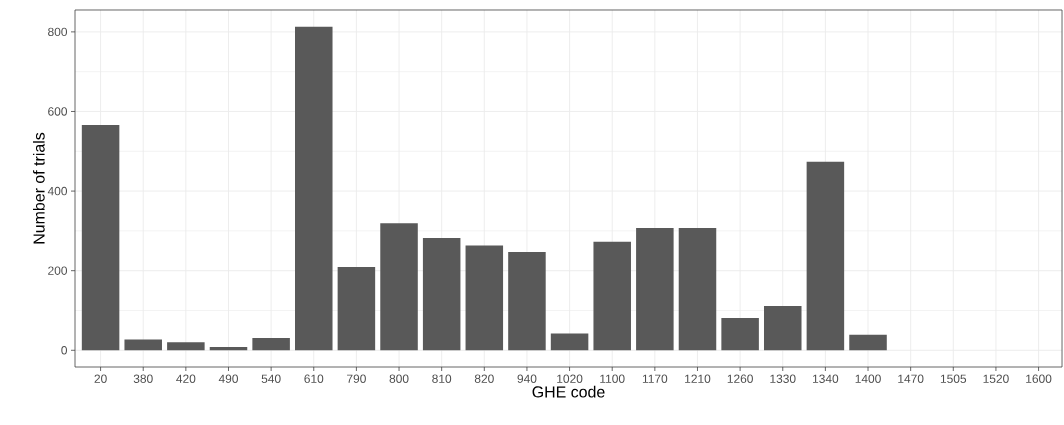  I want to click on x-tick-label: 1520, so click(996, 378).